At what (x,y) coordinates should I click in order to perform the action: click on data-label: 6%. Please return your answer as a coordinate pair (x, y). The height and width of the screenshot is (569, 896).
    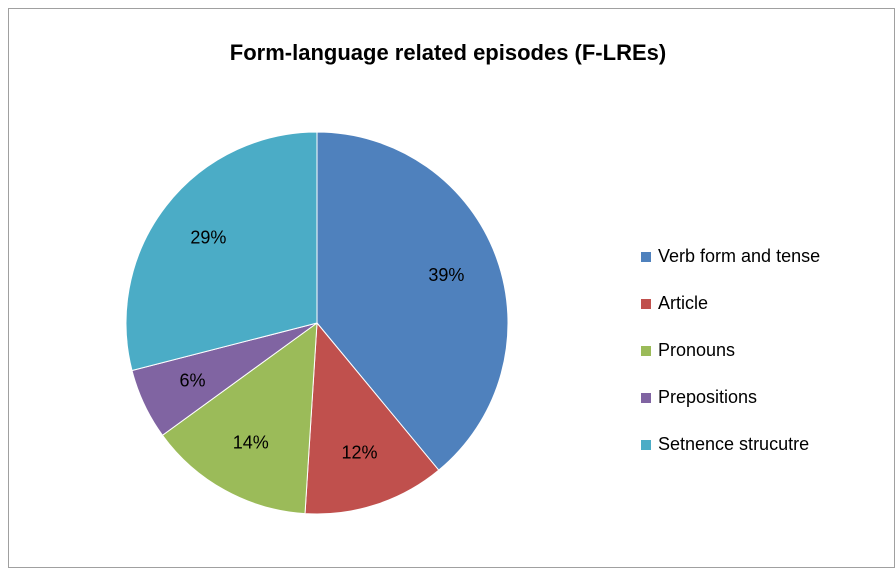
    Looking at the image, I should click on (193, 380).